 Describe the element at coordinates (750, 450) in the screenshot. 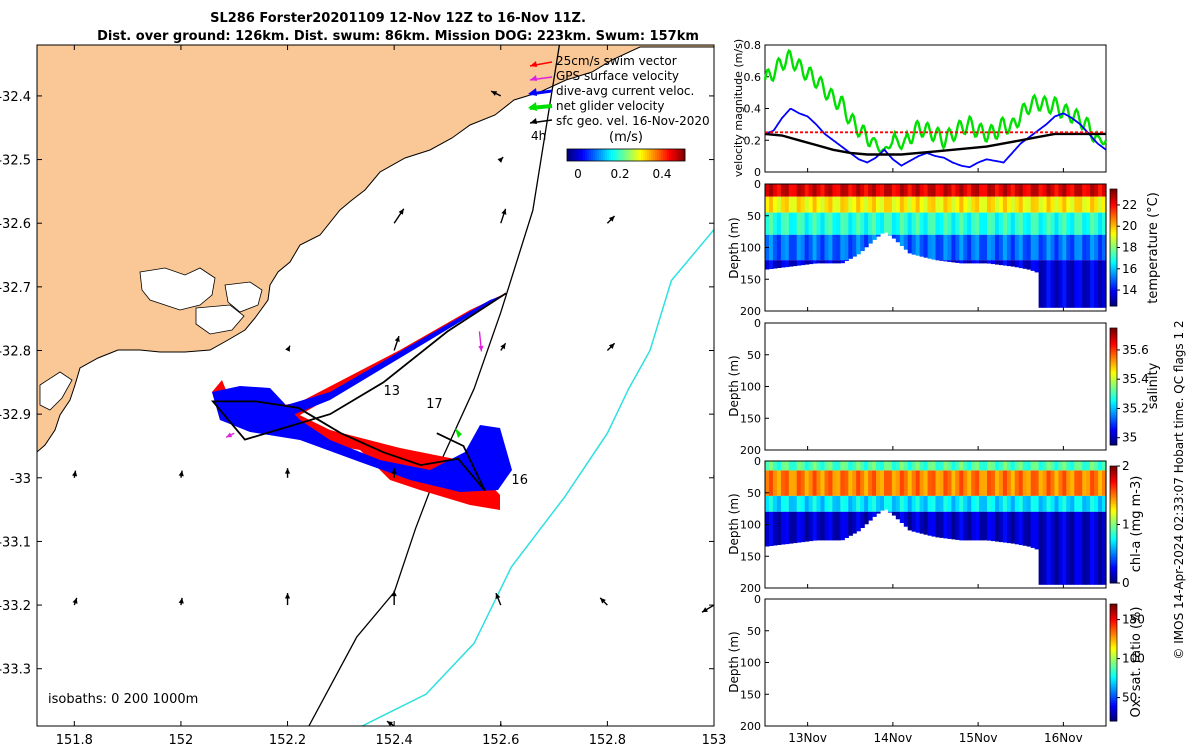

I see `depth-tick-label: 200` at that location.